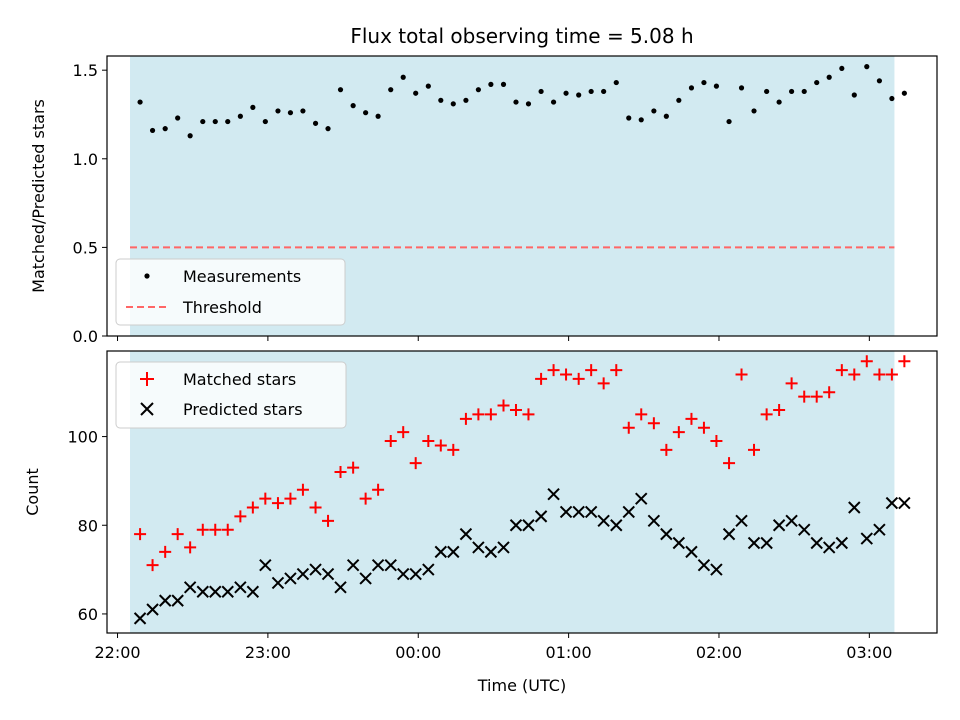  What do you see at coordinates (90, 203) in the screenshot?
I see `top-y-ticks: 0.0 0.5 1.0 1.5` at bounding box center [90, 203].